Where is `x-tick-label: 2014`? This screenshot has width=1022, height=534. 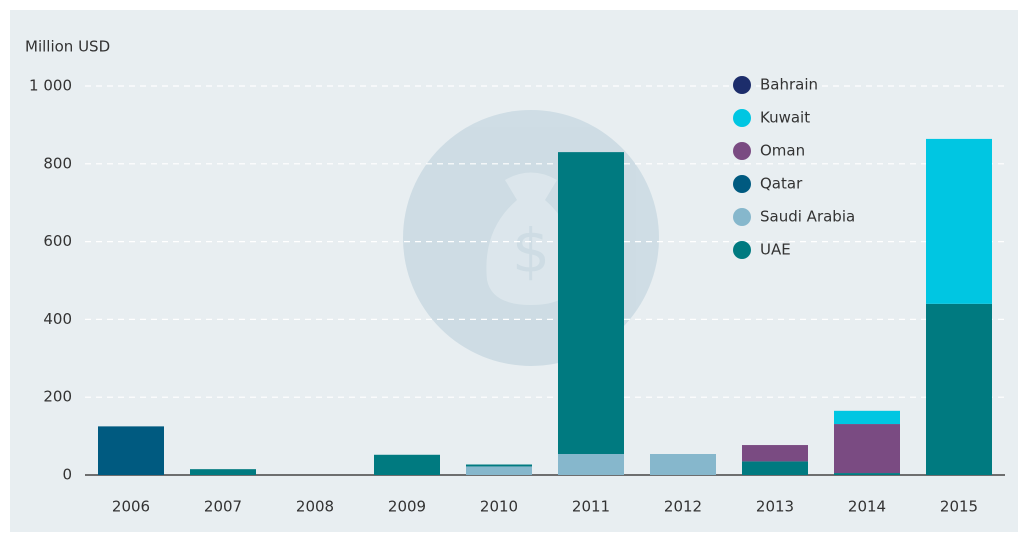 x-tick-label: 2014 is located at coordinates (867, 507).